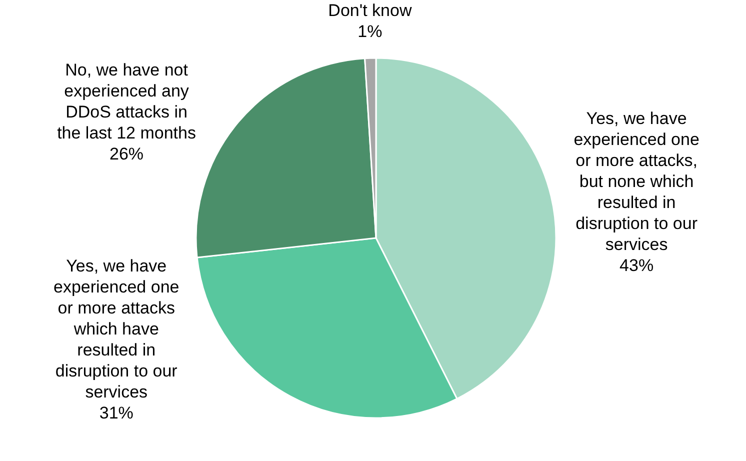 The image size is (746, 461). What do you see at coordinates (370, 32) in the screenshot?
I see `data-label: 1%` at bounding box center [370, 32].